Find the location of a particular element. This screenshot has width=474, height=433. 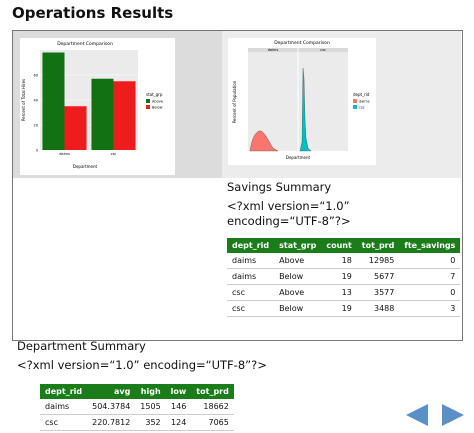

table-cell: 3488 is located at coordinates (378, 308).